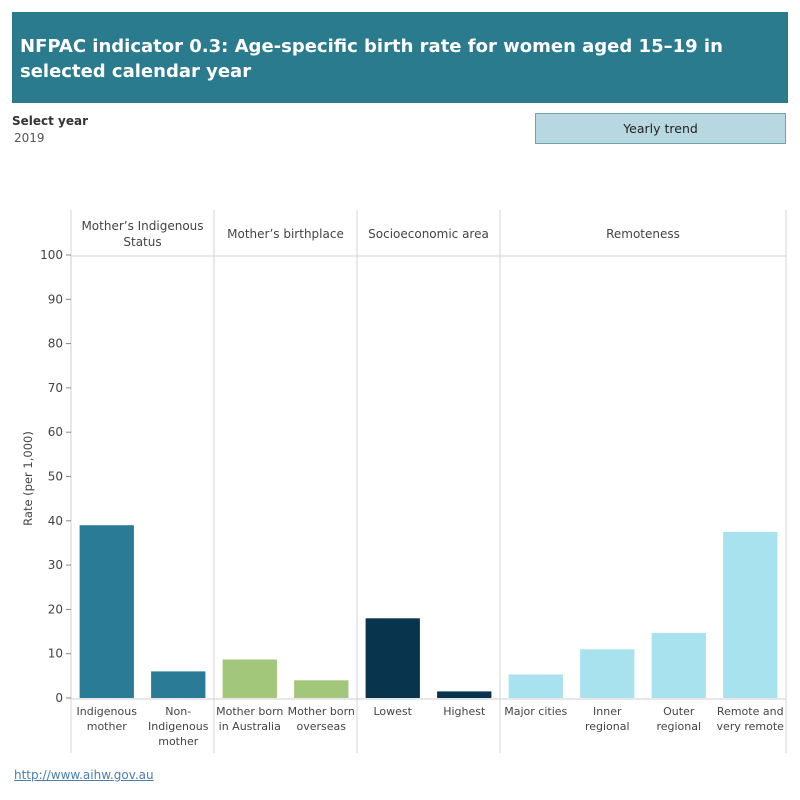 The width and height of the screenshot is (800, 800). What do you see at coordinates (607, 711) in the screenshot?
I see `category-label: Inner` at bounding box center [607, 711].